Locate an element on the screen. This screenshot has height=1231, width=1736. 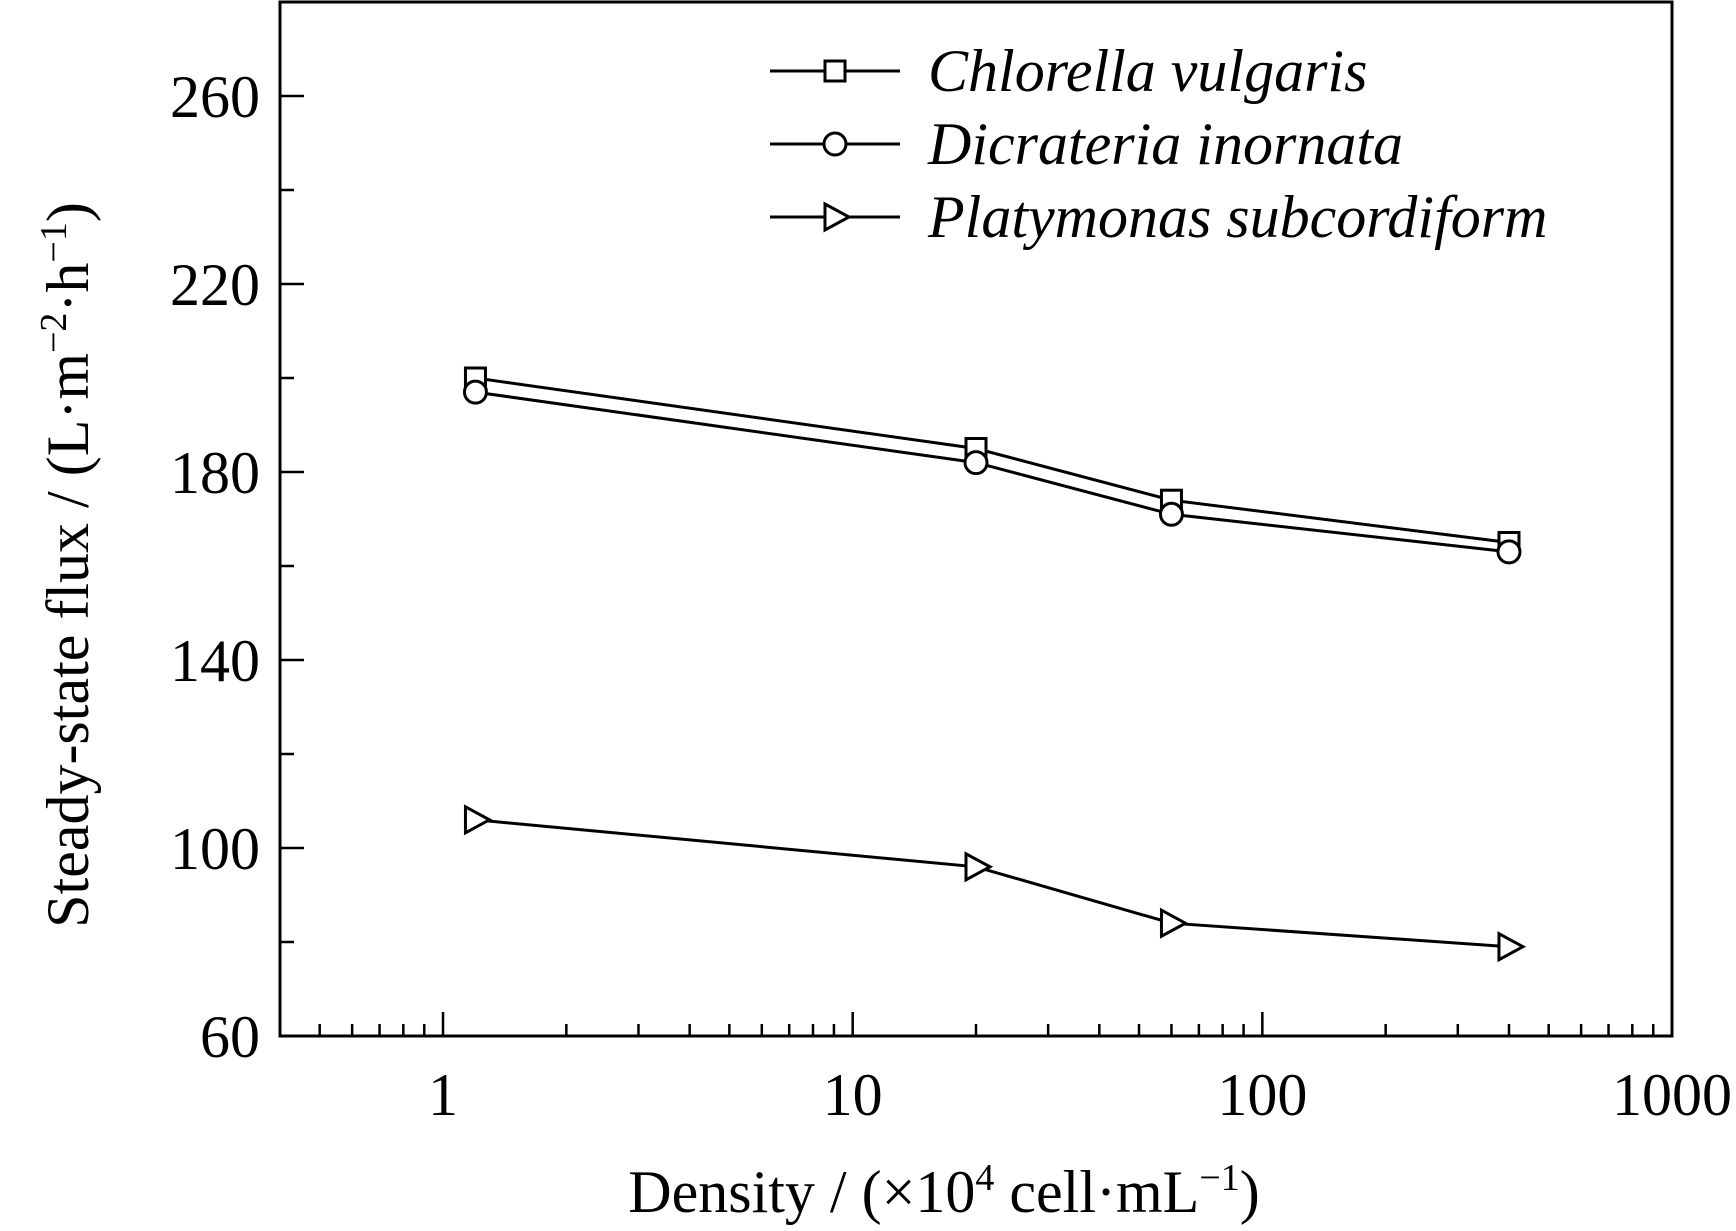
x-tick-label: 10 is located at coordinates (853, 1095).